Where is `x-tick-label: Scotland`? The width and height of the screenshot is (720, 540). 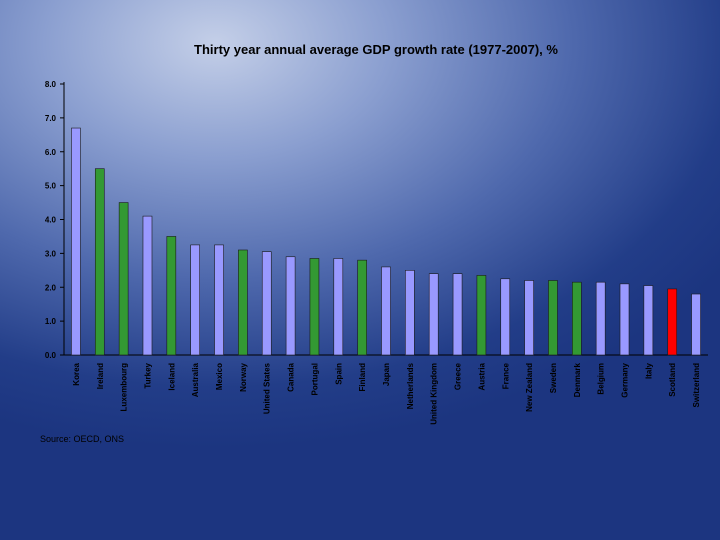
x-tick-label: Scotland is located at coordinates (672, 380).